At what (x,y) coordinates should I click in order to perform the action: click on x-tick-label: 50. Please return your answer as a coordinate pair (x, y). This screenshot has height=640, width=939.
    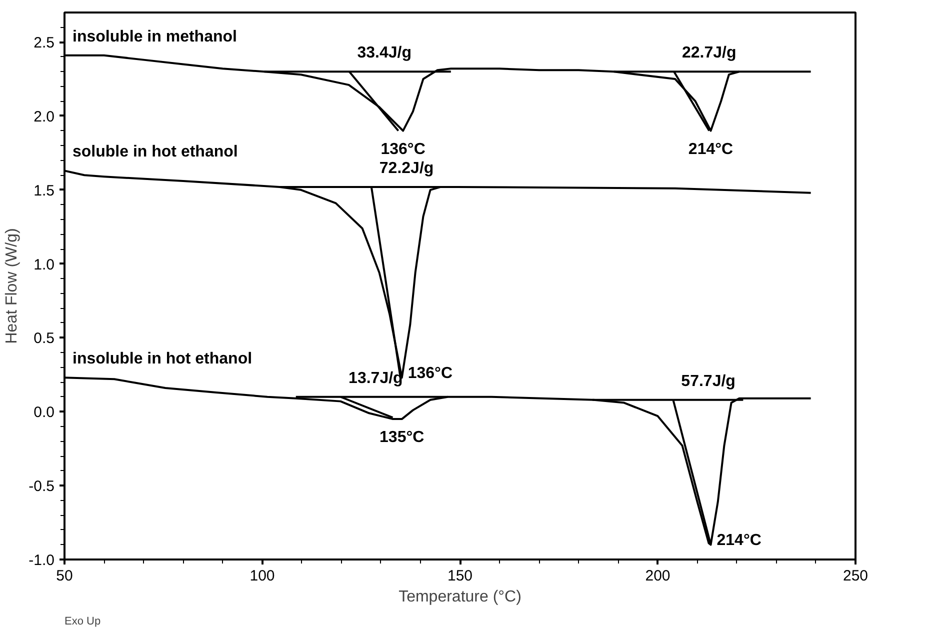
    Looking at the image, I should click on (64, 576).